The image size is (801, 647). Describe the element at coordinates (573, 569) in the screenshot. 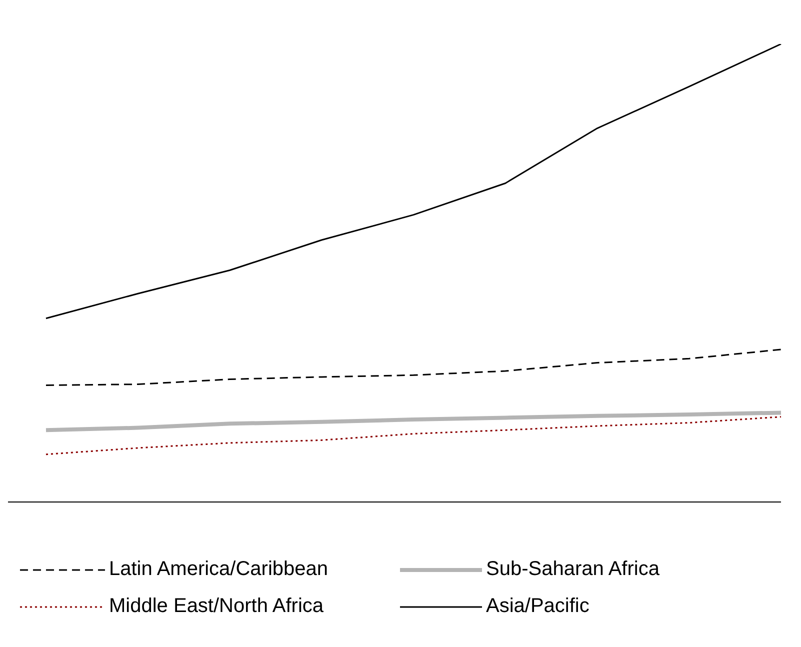

I see `legend-label: Sub-Saharan Africa` at that location.